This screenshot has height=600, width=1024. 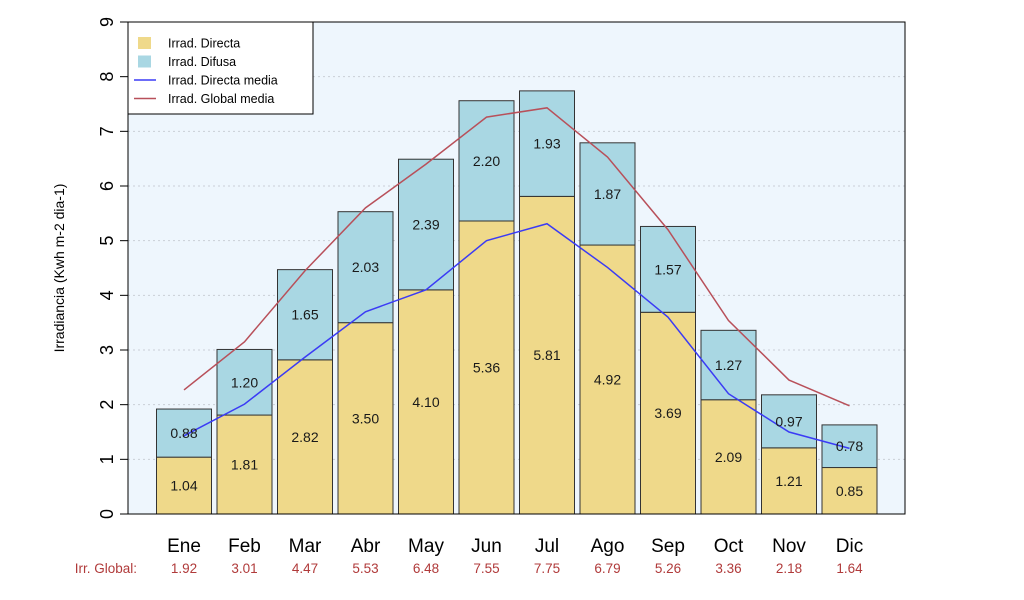 I want to click on legend-label: Irrad. Directa media, so click(x=223, y=81).